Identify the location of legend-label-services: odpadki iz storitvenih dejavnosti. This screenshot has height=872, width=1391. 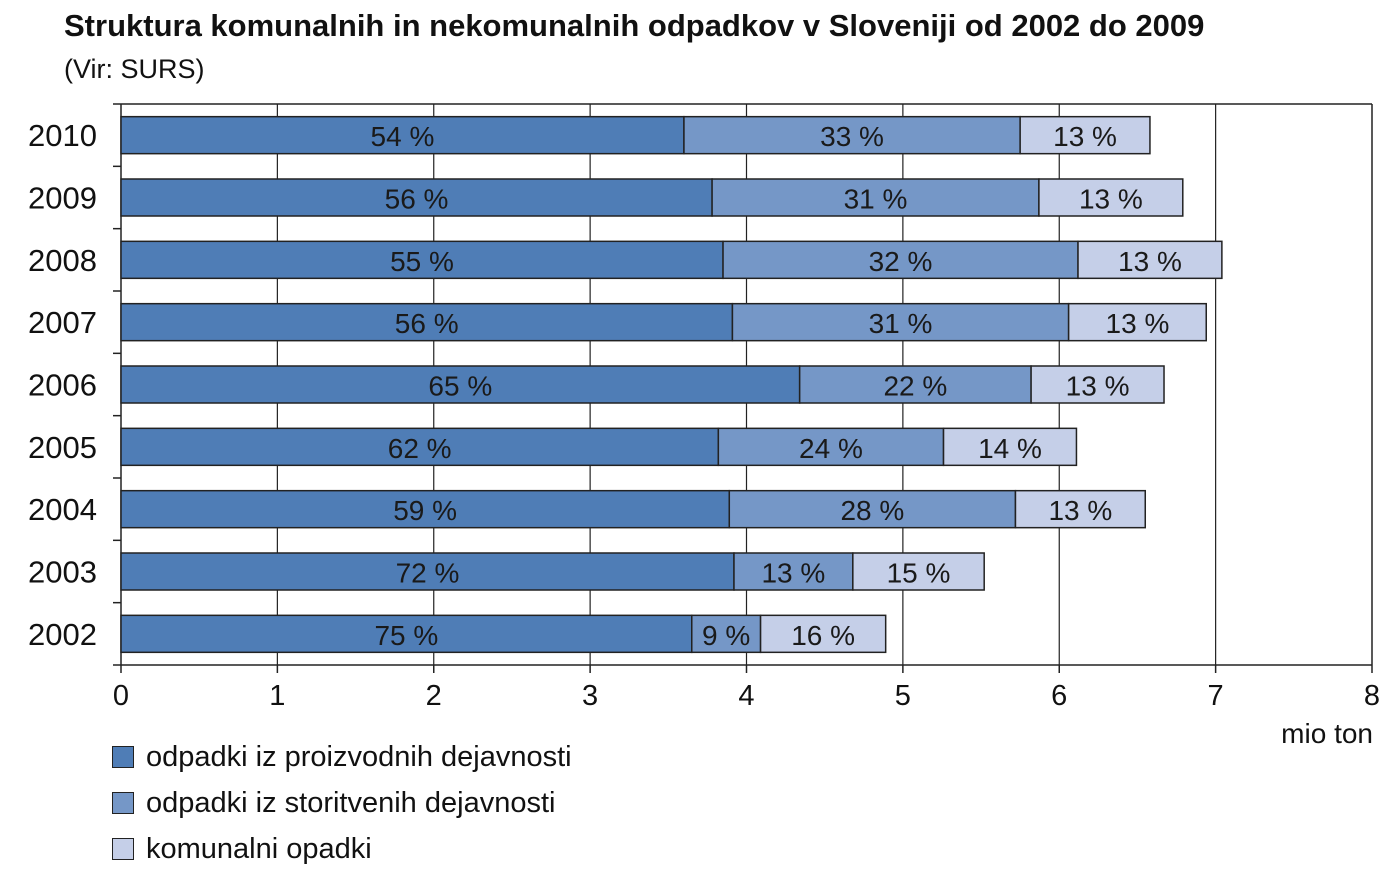
(351, 802).